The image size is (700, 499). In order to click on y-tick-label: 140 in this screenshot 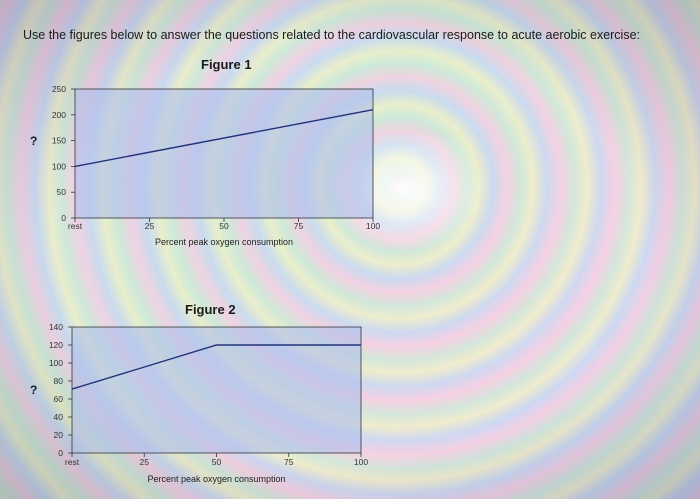, I will do `click(56, 327)`.